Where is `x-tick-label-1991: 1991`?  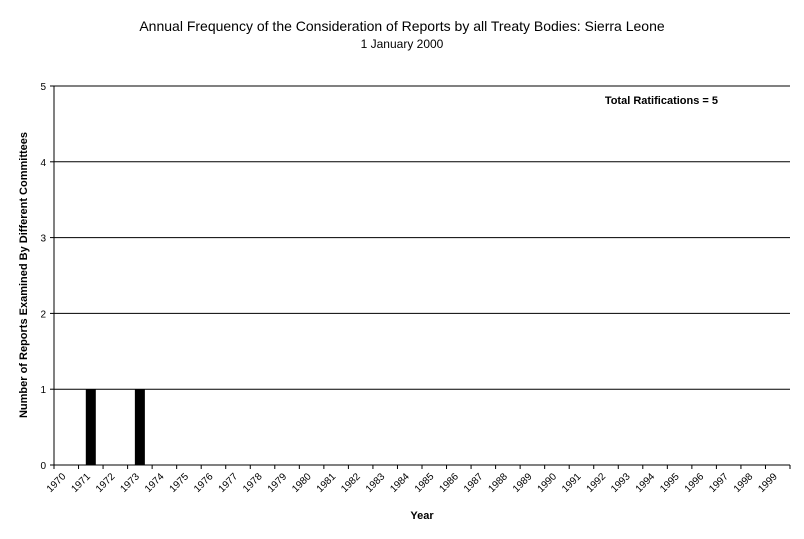
x-tick-label-1991: 1991 is located at coordinates (572, 483).